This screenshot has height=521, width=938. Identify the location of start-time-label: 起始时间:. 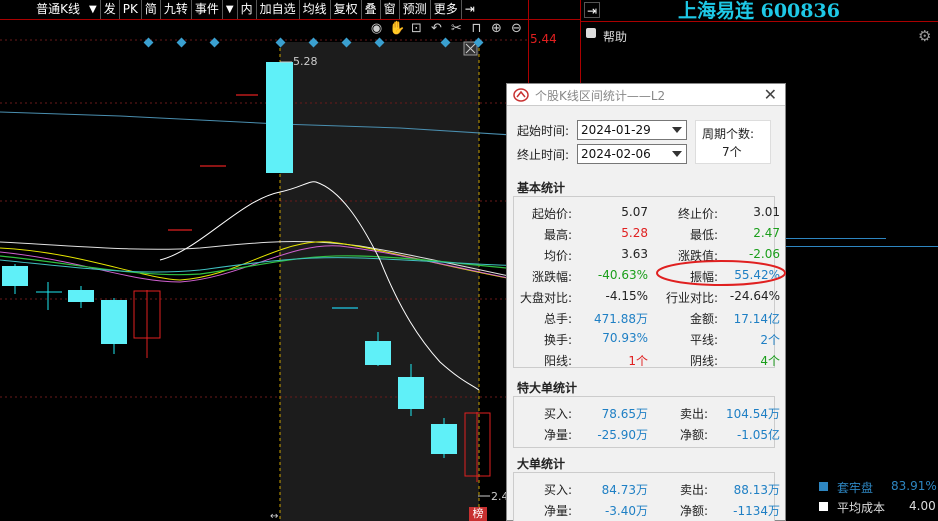
(543, 131).